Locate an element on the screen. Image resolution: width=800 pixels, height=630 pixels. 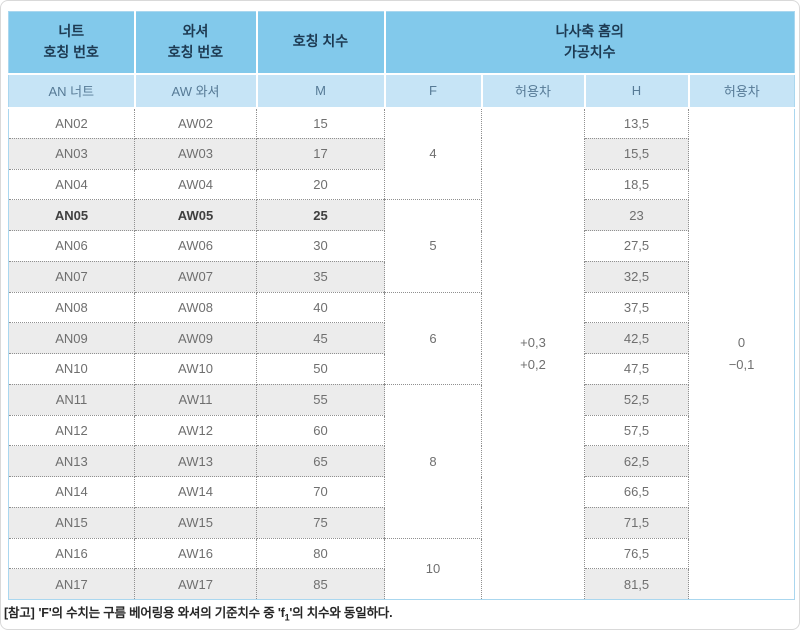
cell-aw: AW12 is located at coordinates (195, 431).